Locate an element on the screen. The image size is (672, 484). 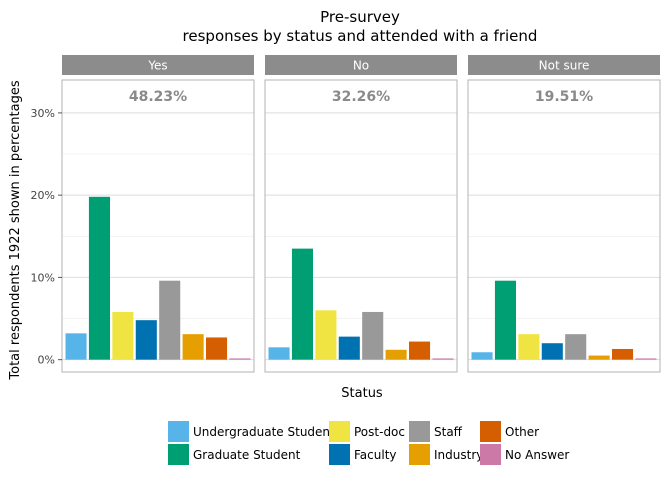
legend-key-faculty is located at coordinates (339, 454).